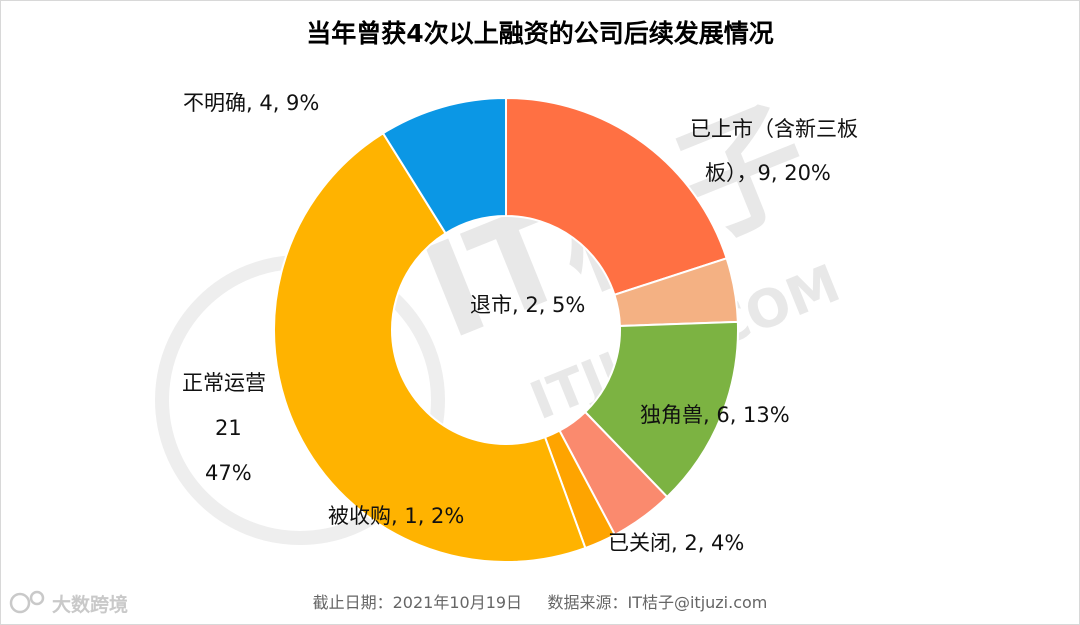  Describe the element at coordinates (676, 543) in the screenshot. I see `label-closed: 已关闭, 2, 4%` at that location.